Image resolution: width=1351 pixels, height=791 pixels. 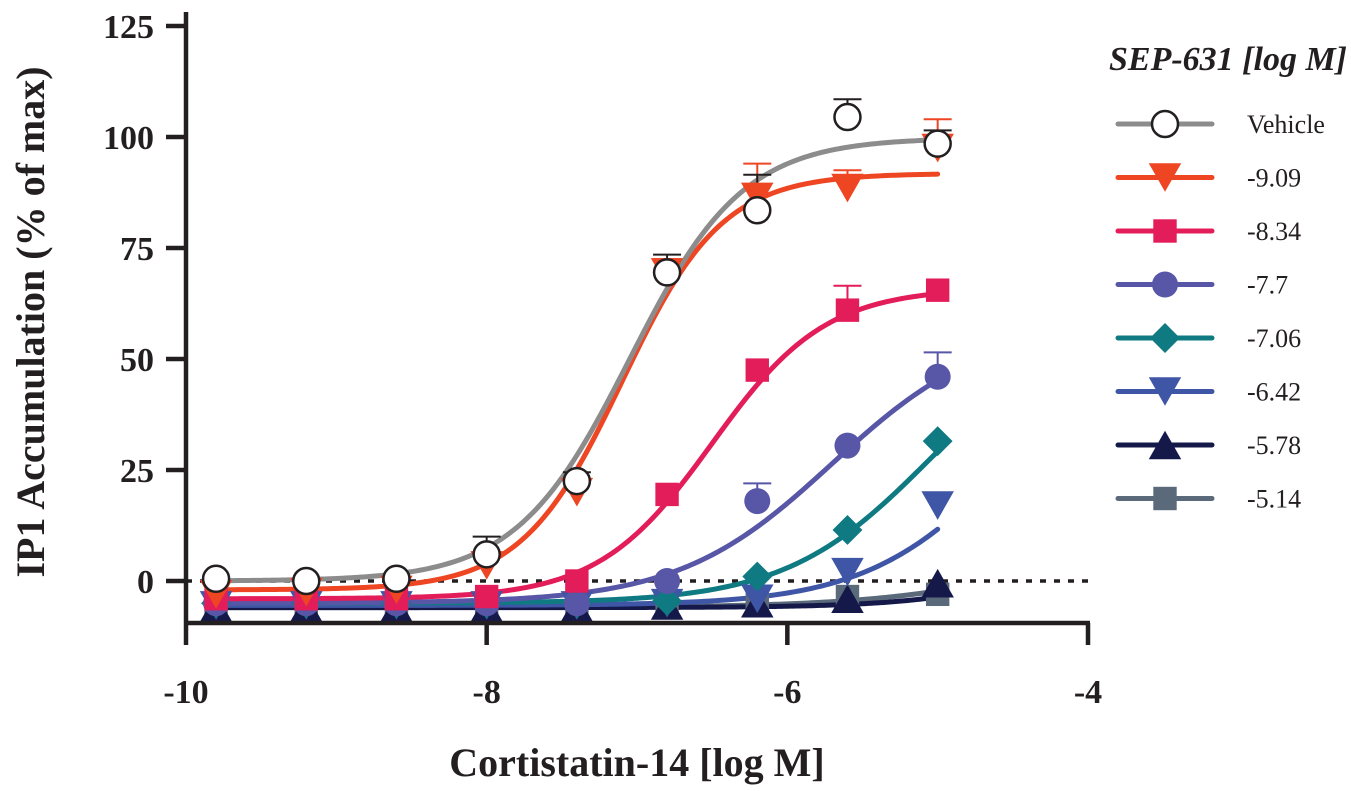 I want to click on legend-label: -6.42, so click(x=1274, y=392).